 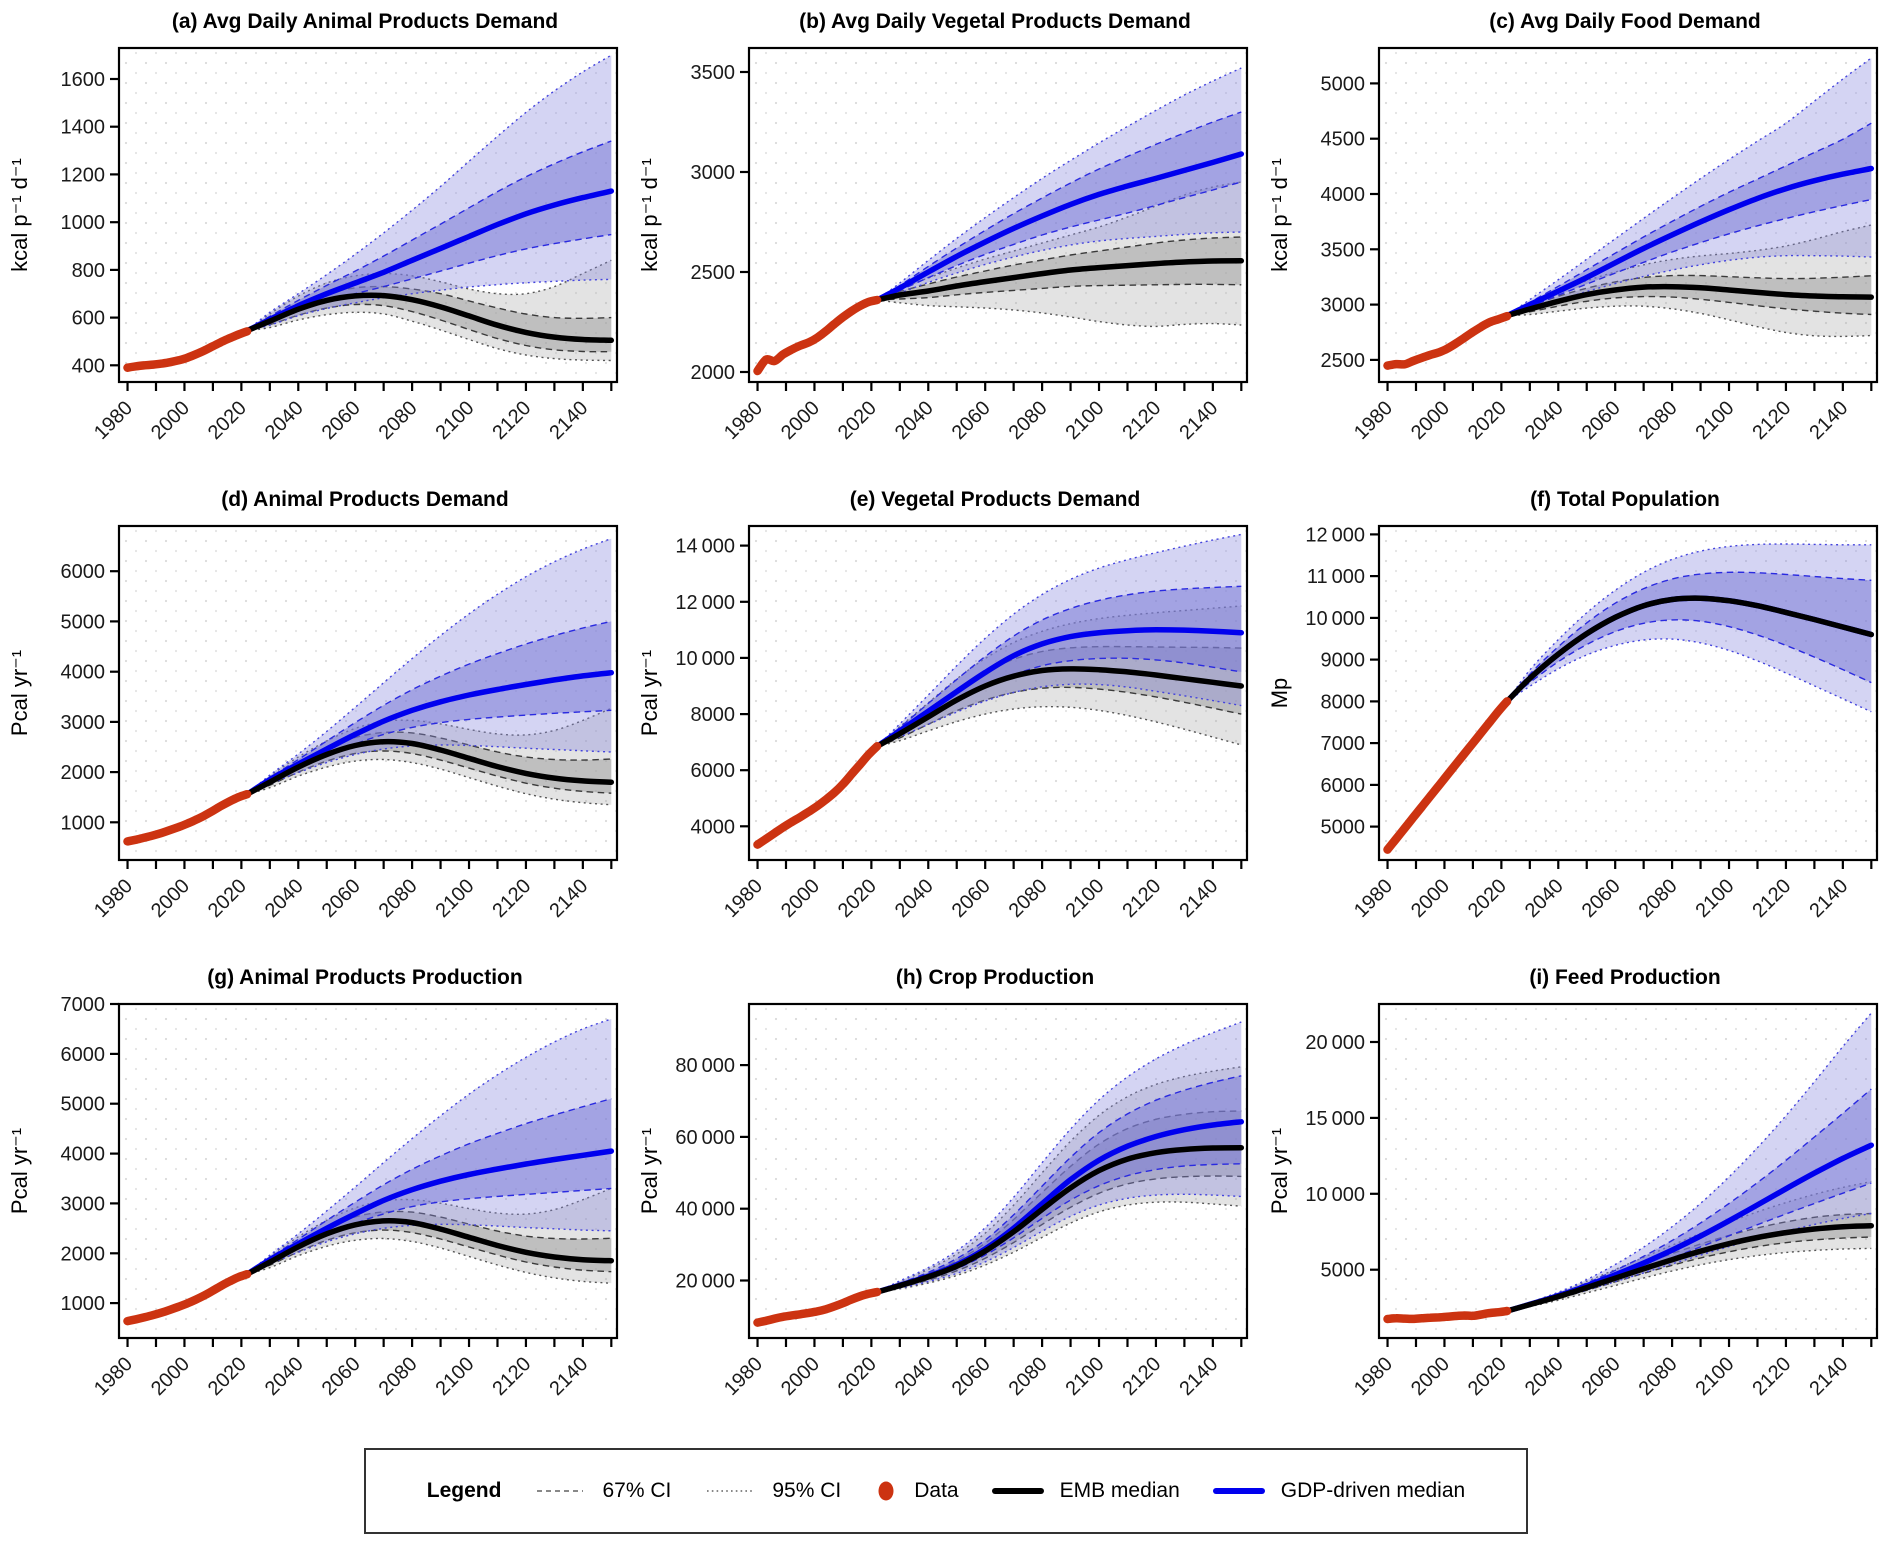 What do you see at coordinates (1279, 693) in the screenshot?
I see `y-axis-label: Mp` at bounding box center [1279, 693].